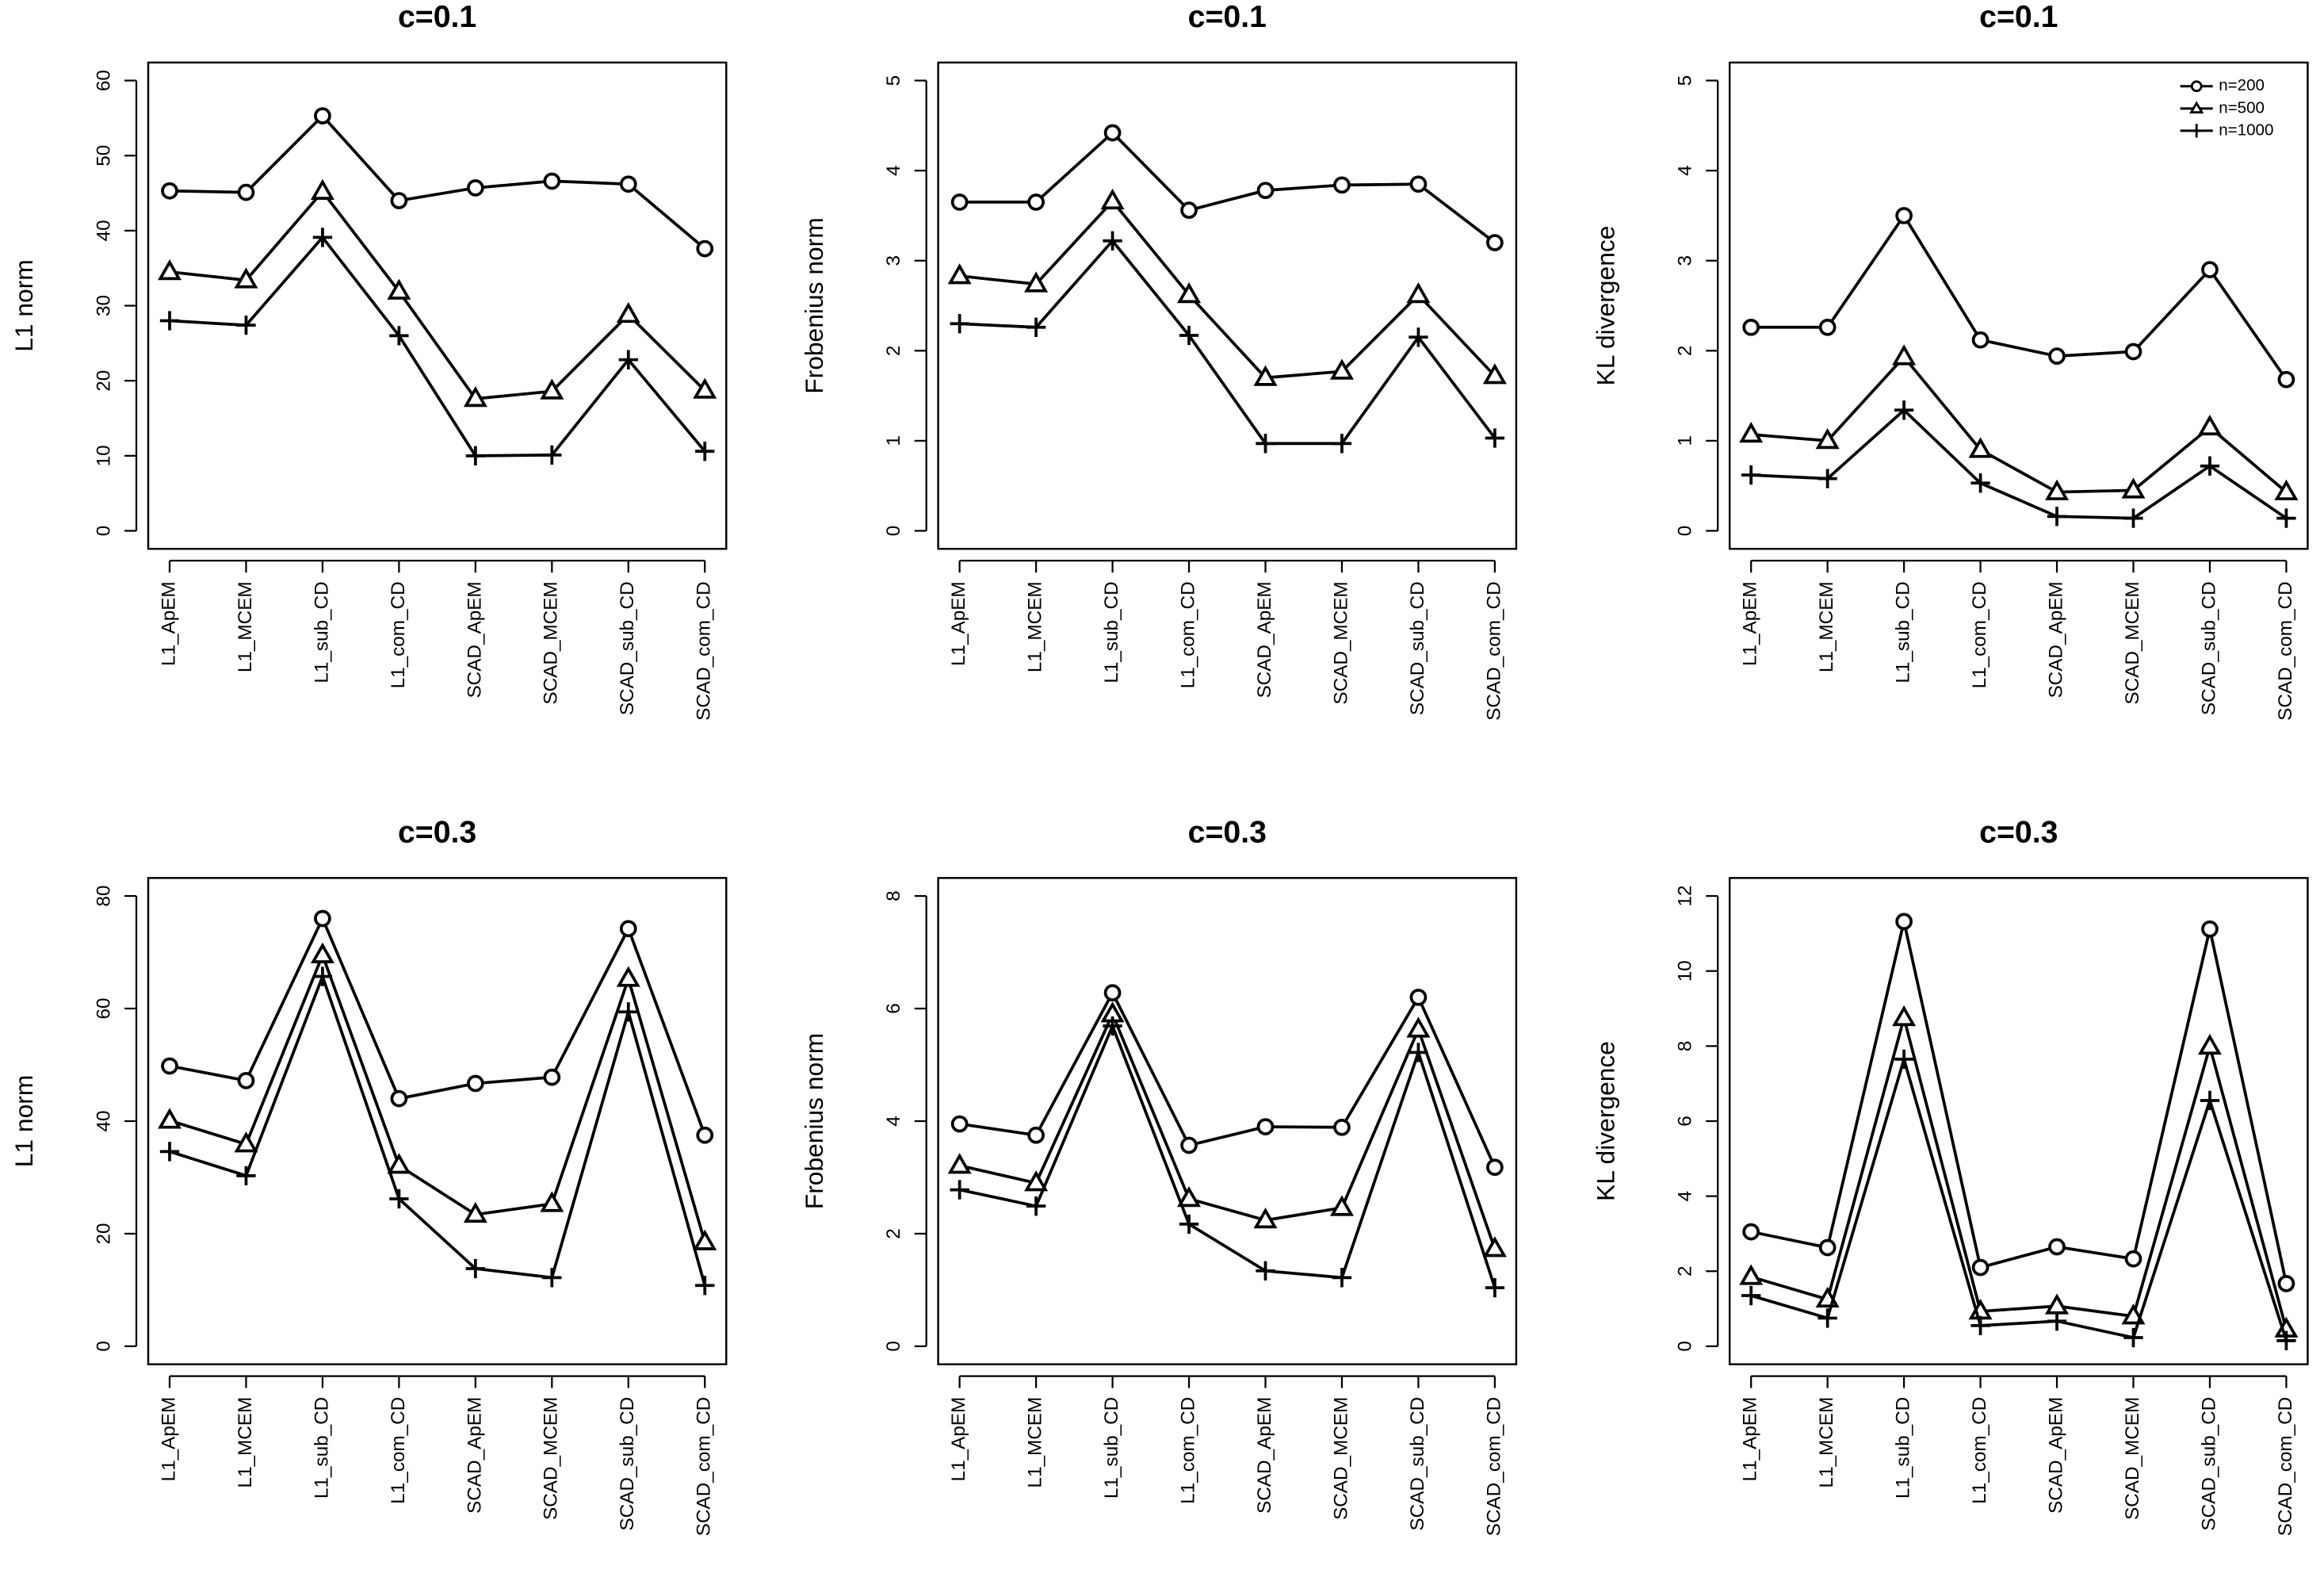 The height and width of the screenshot is (1581, 2324). What do you see at coordinates (104, 381) in the screenshot?
I see `y-tick-label: 20` at bounding box center [104, 381].